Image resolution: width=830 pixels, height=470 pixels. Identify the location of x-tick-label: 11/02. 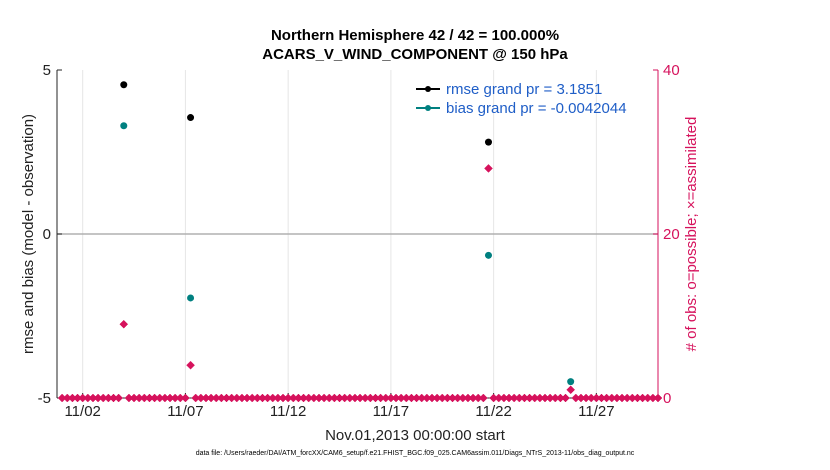
(82, 411).